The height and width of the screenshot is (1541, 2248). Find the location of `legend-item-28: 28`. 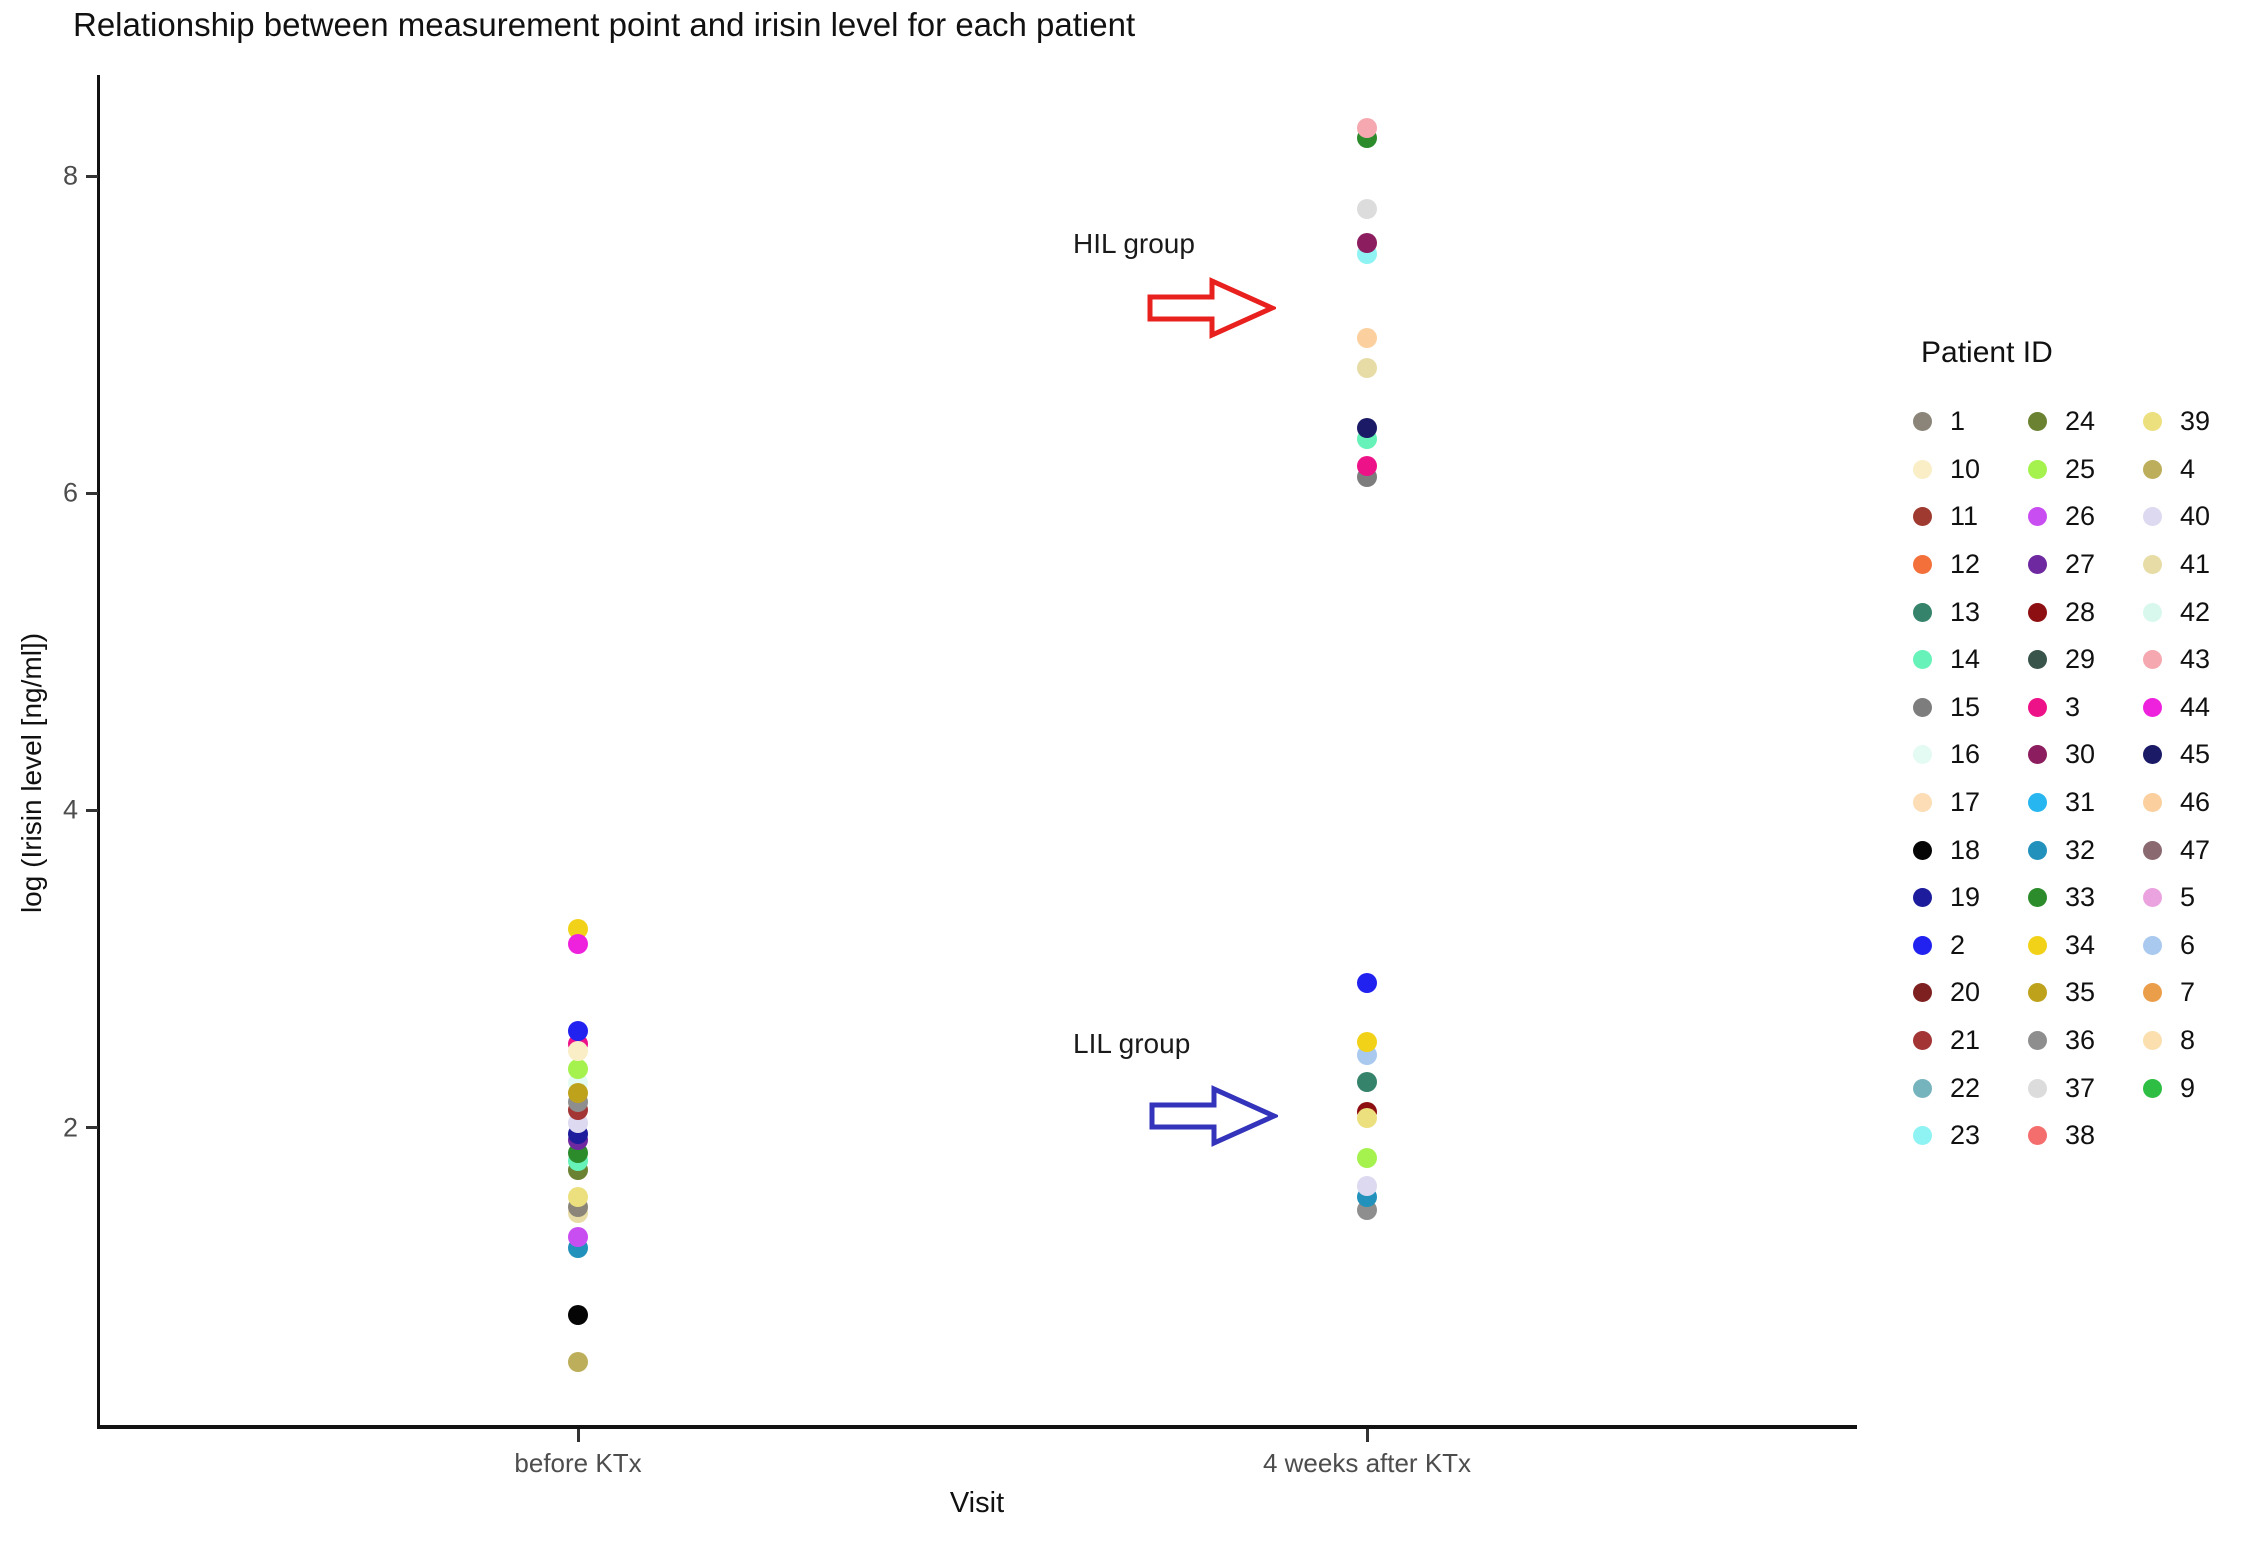

legend-item-28: 28 is located at coordinates (2077, 612).